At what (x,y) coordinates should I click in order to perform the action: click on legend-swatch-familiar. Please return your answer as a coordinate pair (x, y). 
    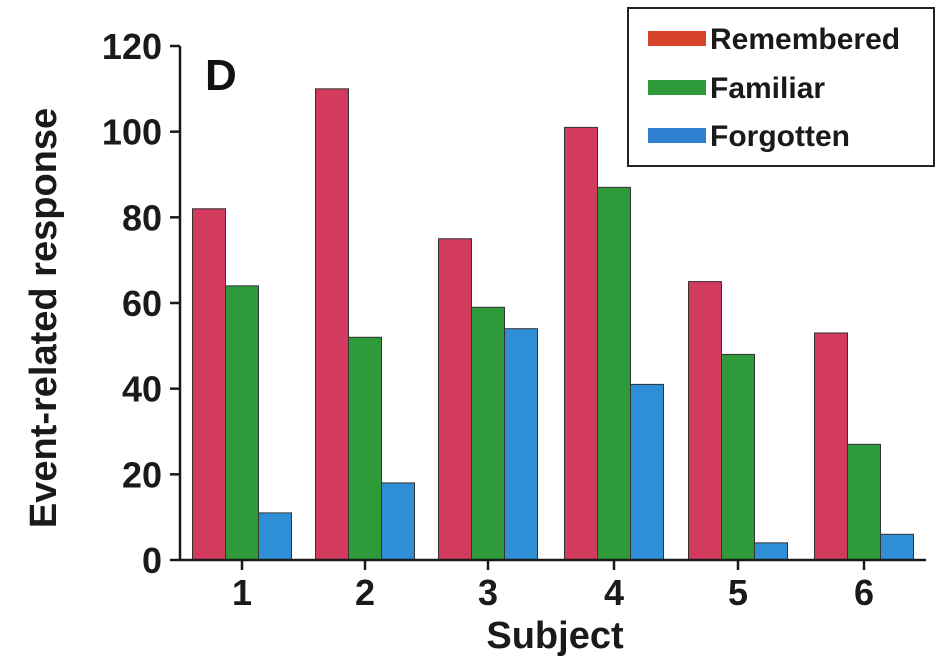
    Looking at the image, I should click on (677, 87).